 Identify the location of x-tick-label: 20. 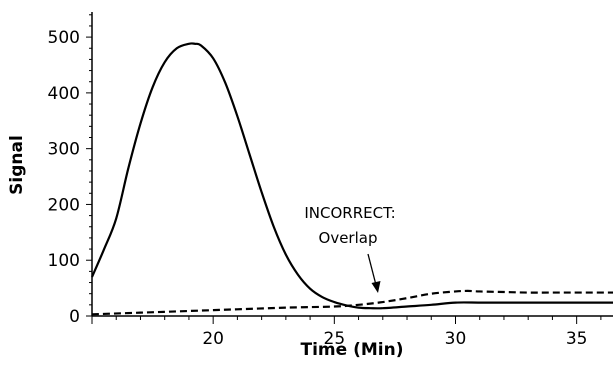
(213, 339).